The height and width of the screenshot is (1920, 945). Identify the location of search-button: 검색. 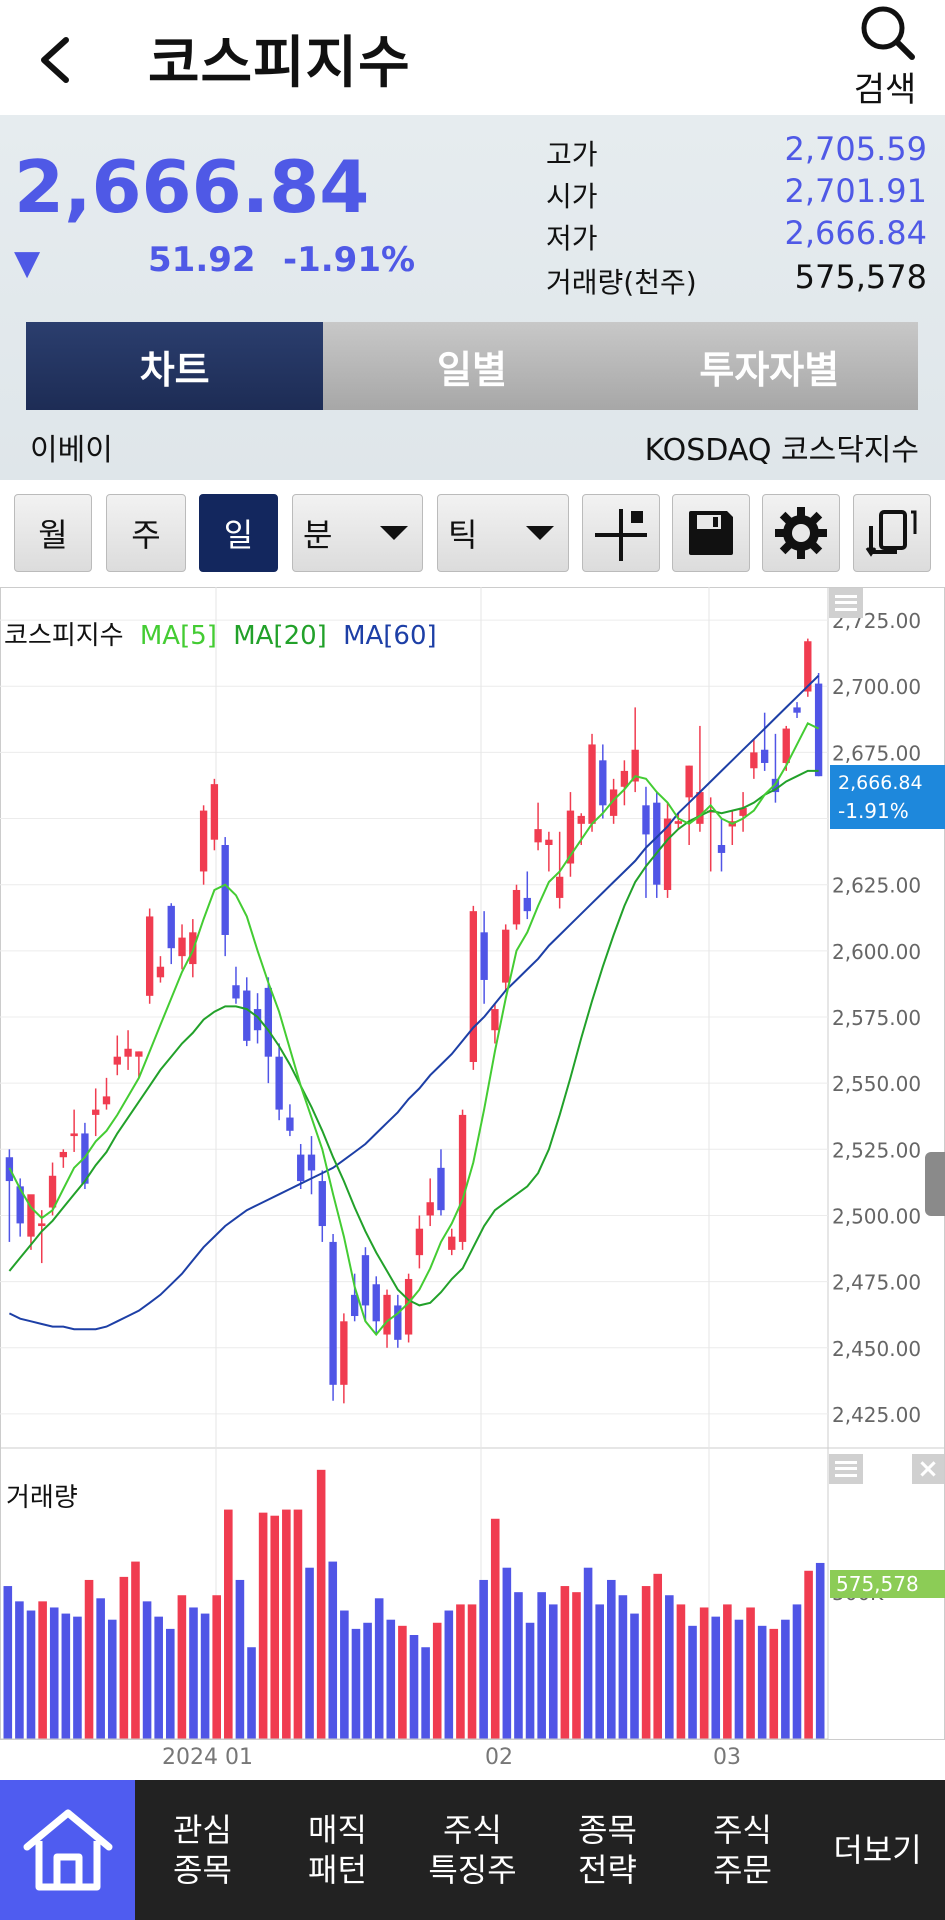
(895, 55).